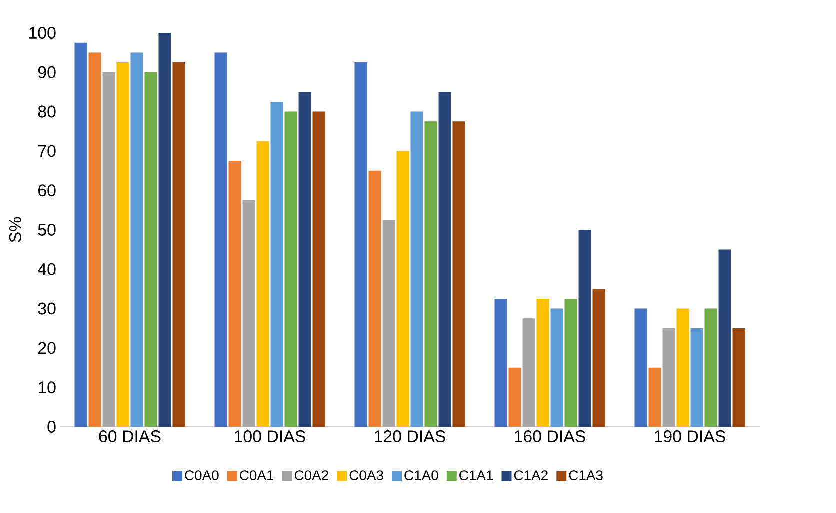 The height and width of the screenshot is (513, 836). I want to click on legend-label: C1A0, so click(421, 475).